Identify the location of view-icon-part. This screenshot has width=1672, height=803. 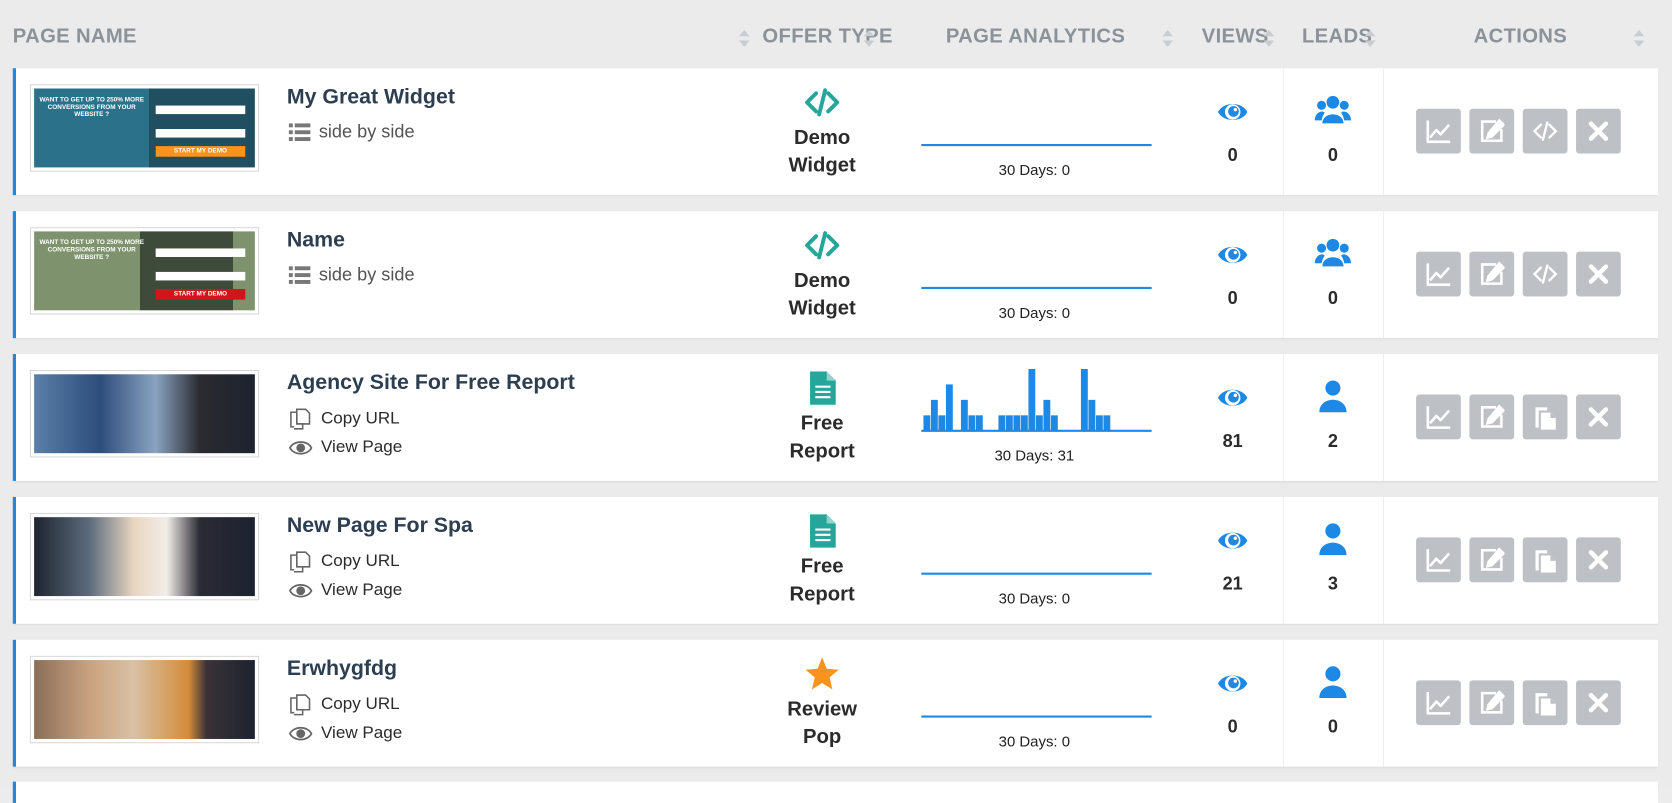
(300, 733).